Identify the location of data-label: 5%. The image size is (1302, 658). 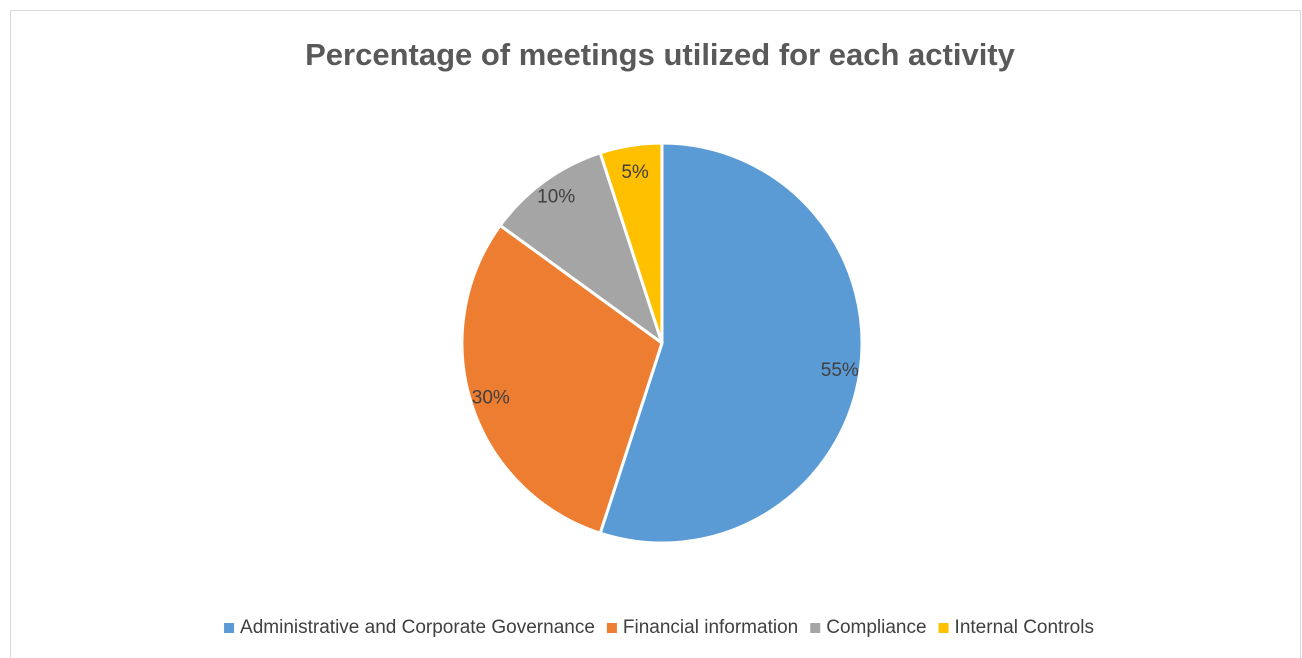
(635, 172).